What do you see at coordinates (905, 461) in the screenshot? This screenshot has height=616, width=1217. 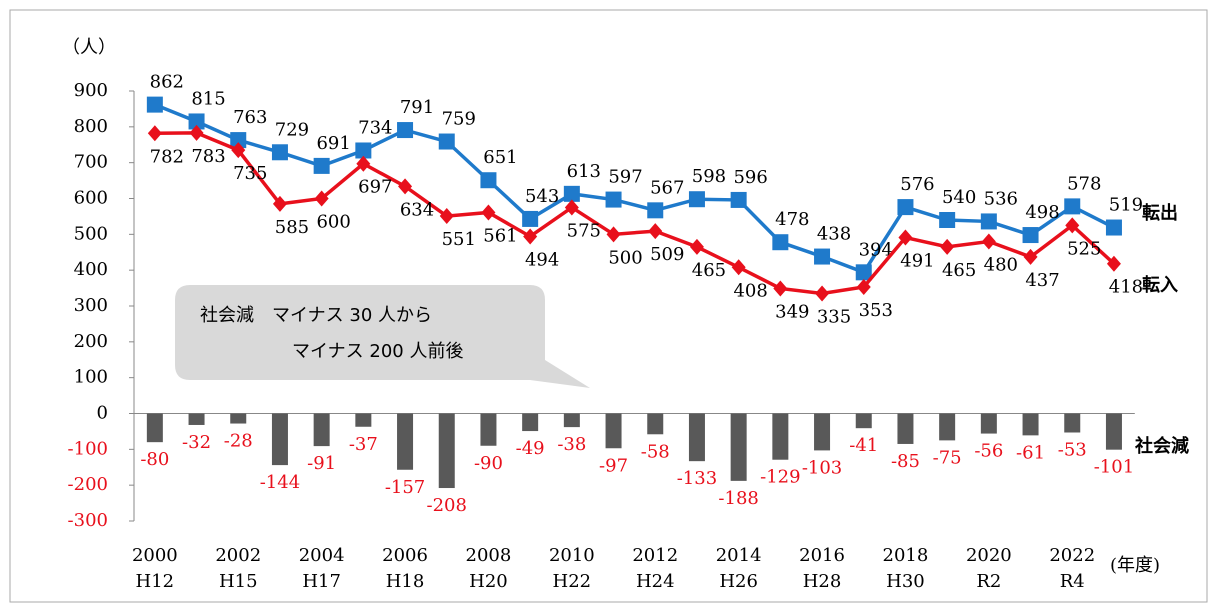 I see `data-label: -85` at bounding box center [905, 461].